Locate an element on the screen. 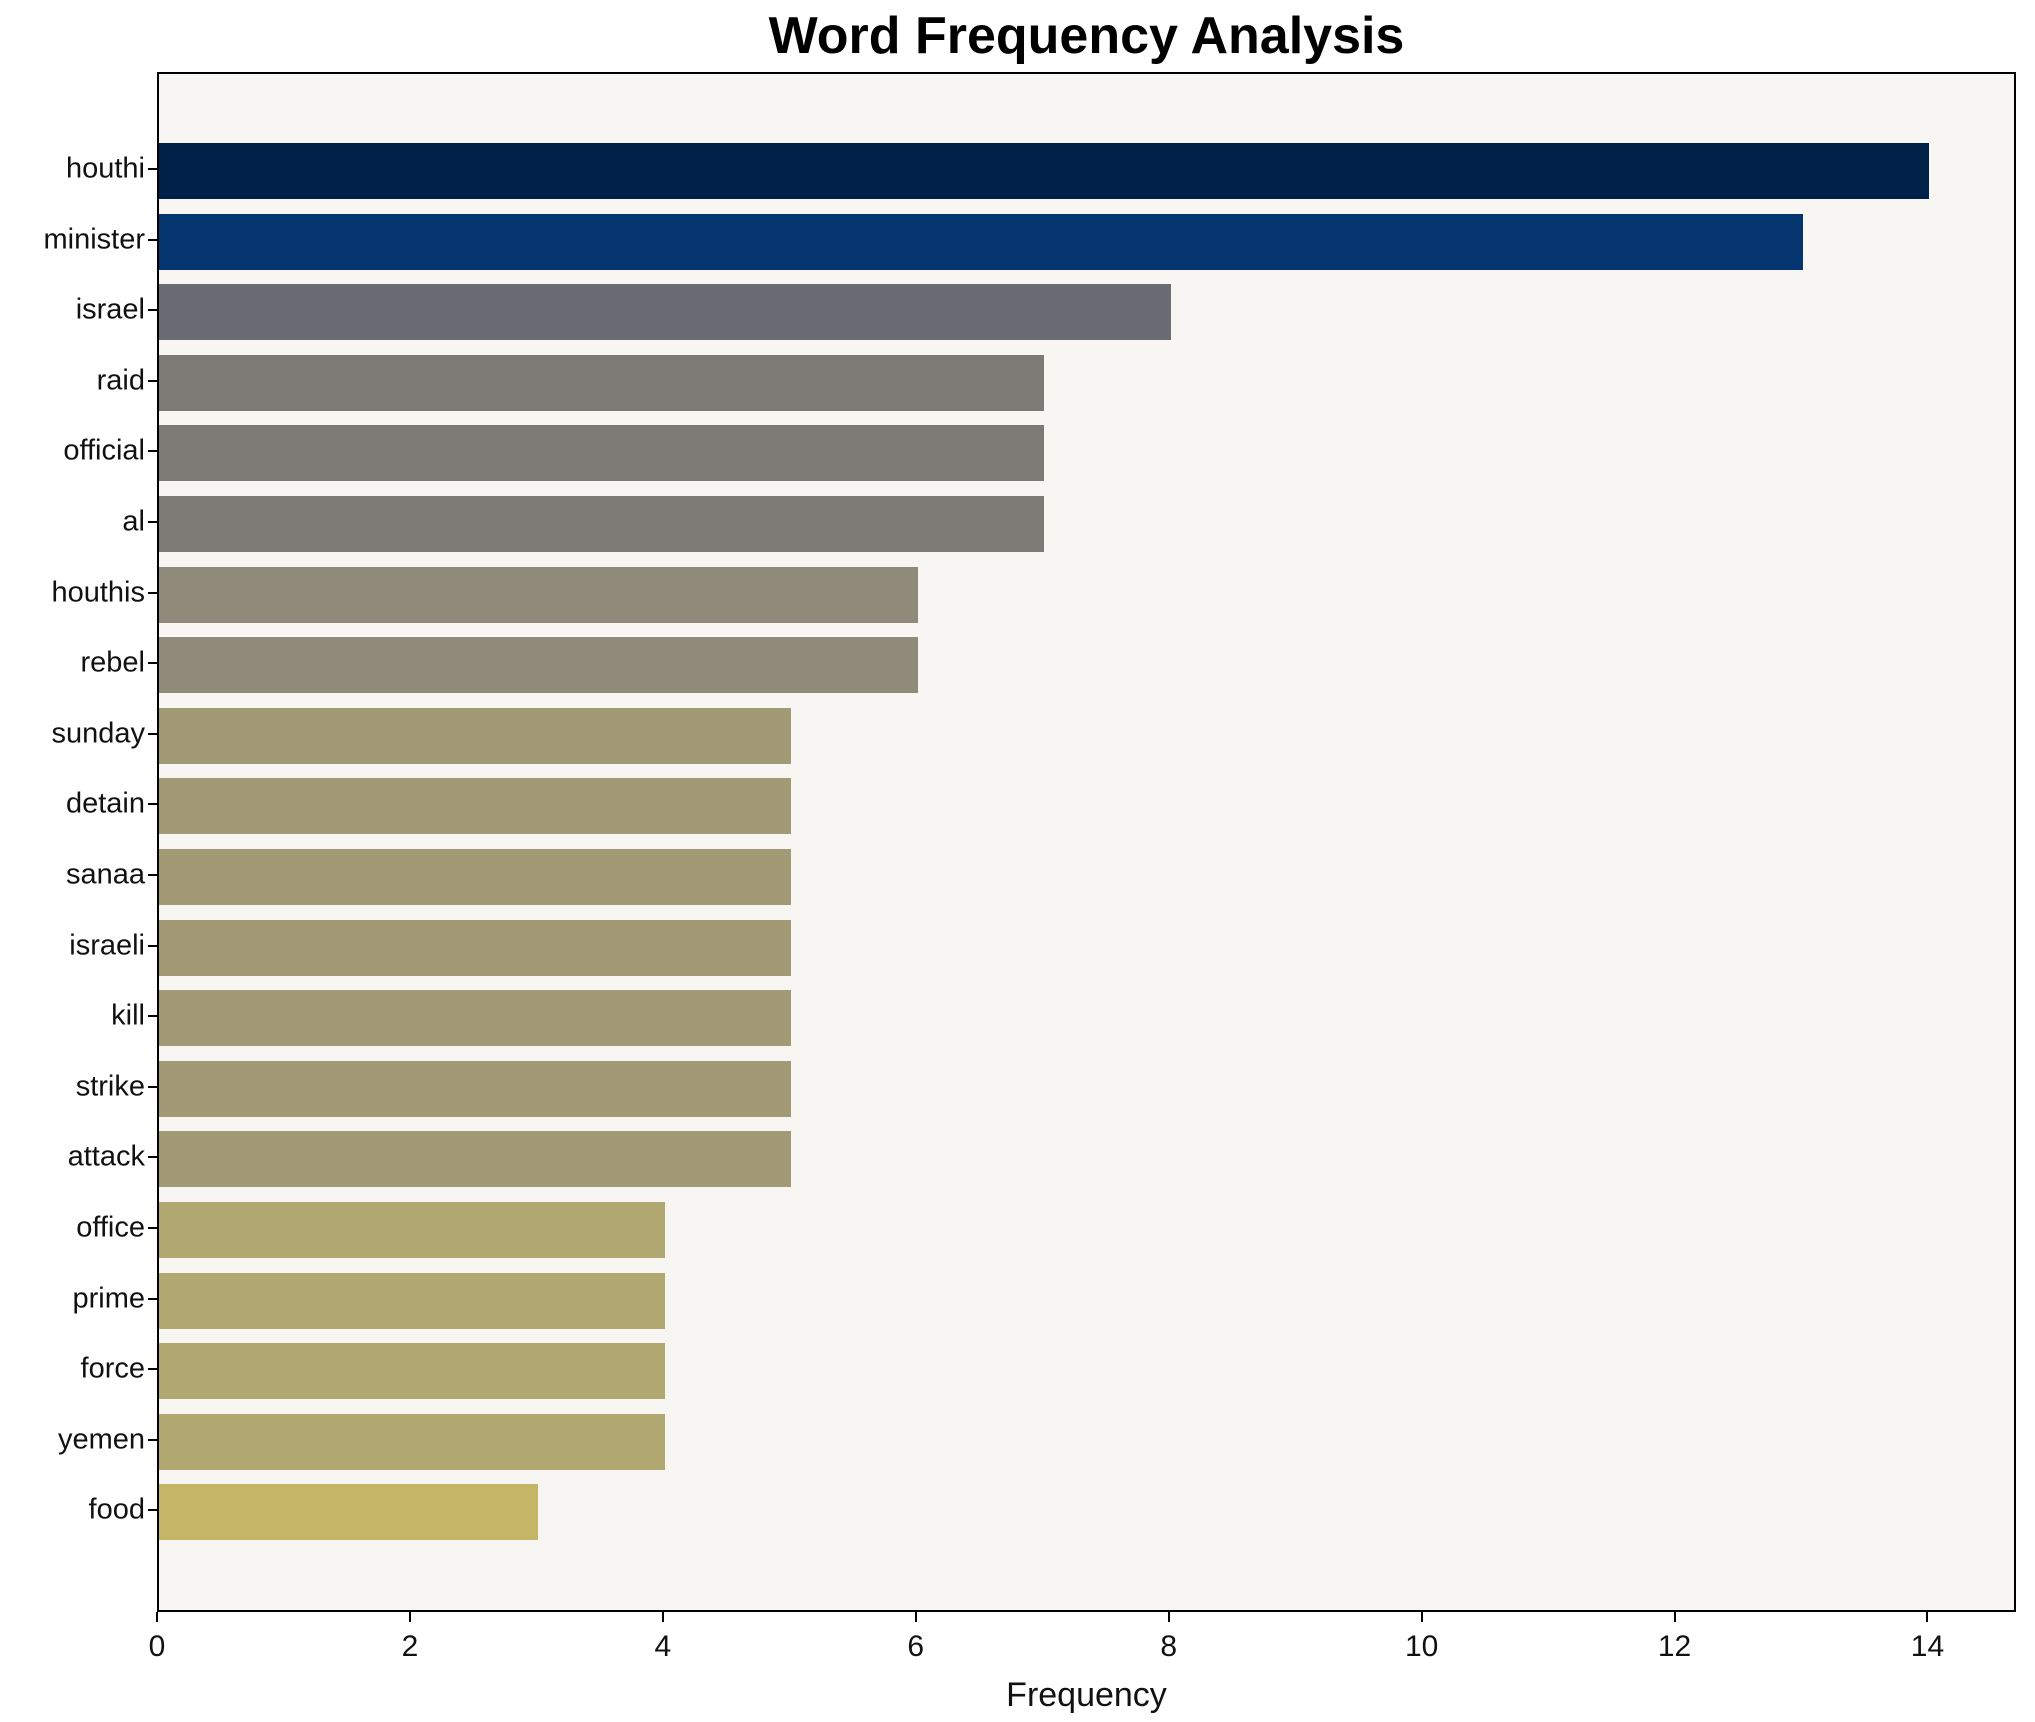  y-tick-label-sunday: sunday is located at coordinates (98, 733).